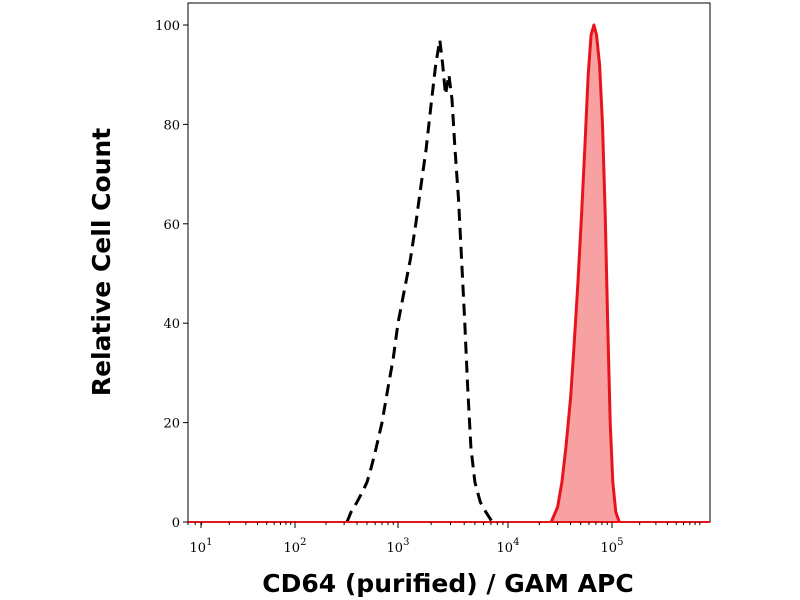 This screenshot has width=800, height=600. Describe the element at coordinates (176, 523) in the screenshot. I see `y-tick-label-0: 0` at that location.